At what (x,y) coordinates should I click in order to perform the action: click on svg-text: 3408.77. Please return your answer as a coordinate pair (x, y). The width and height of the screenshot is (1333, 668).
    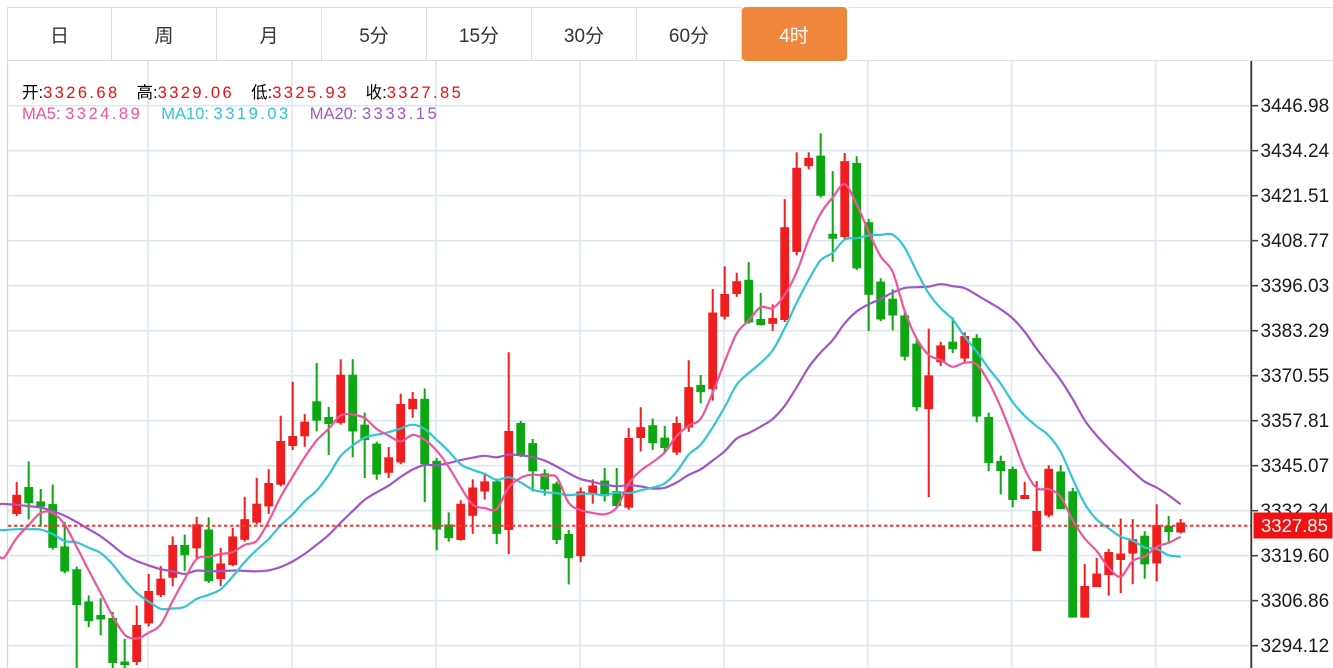
    Looking at the image, I should click on (1295, 241).